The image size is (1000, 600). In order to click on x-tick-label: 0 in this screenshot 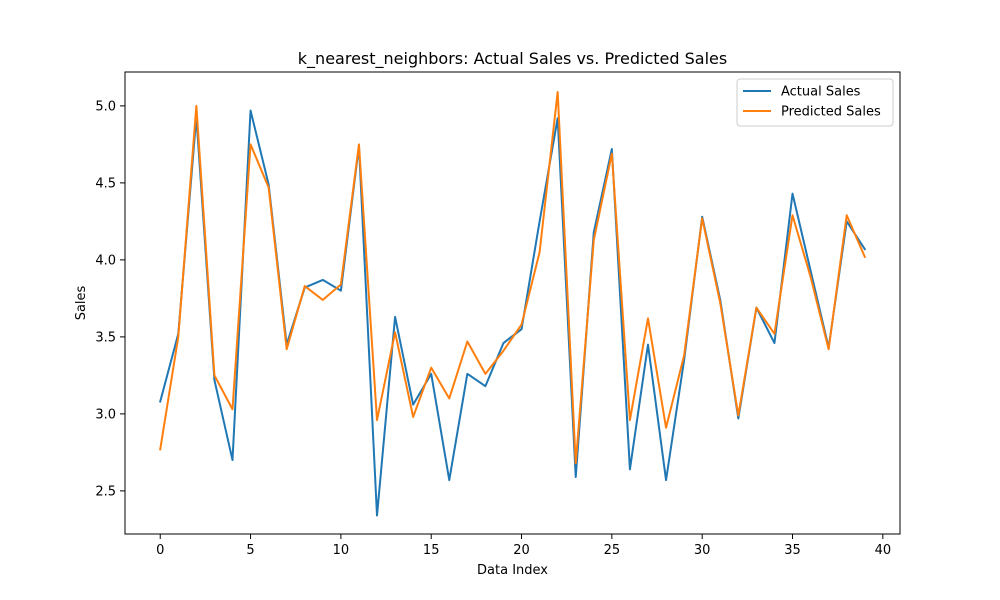, I will do `click(160, 550)`.